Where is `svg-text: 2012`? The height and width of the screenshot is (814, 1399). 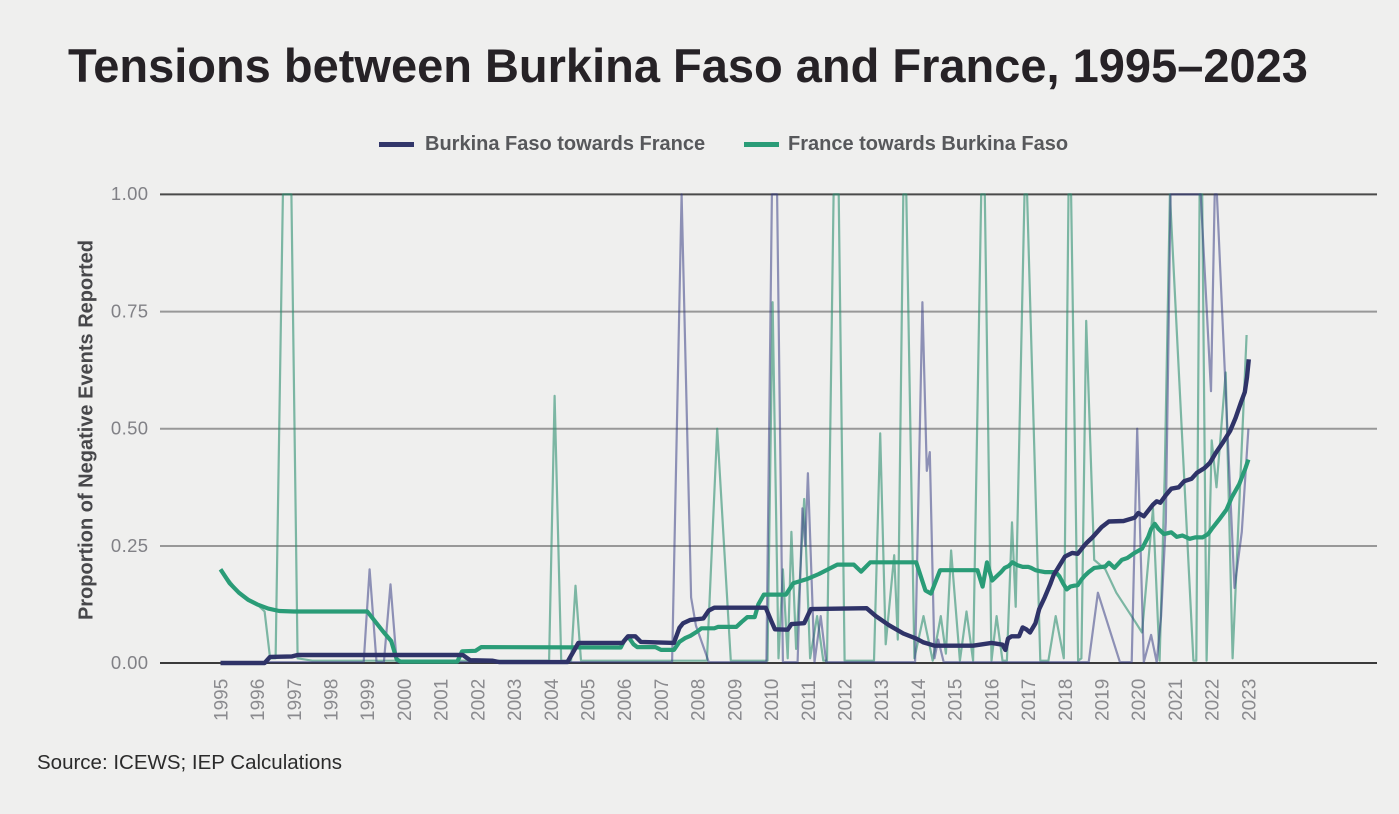
svg-text: 2012 is located at coordinates (846, 700).